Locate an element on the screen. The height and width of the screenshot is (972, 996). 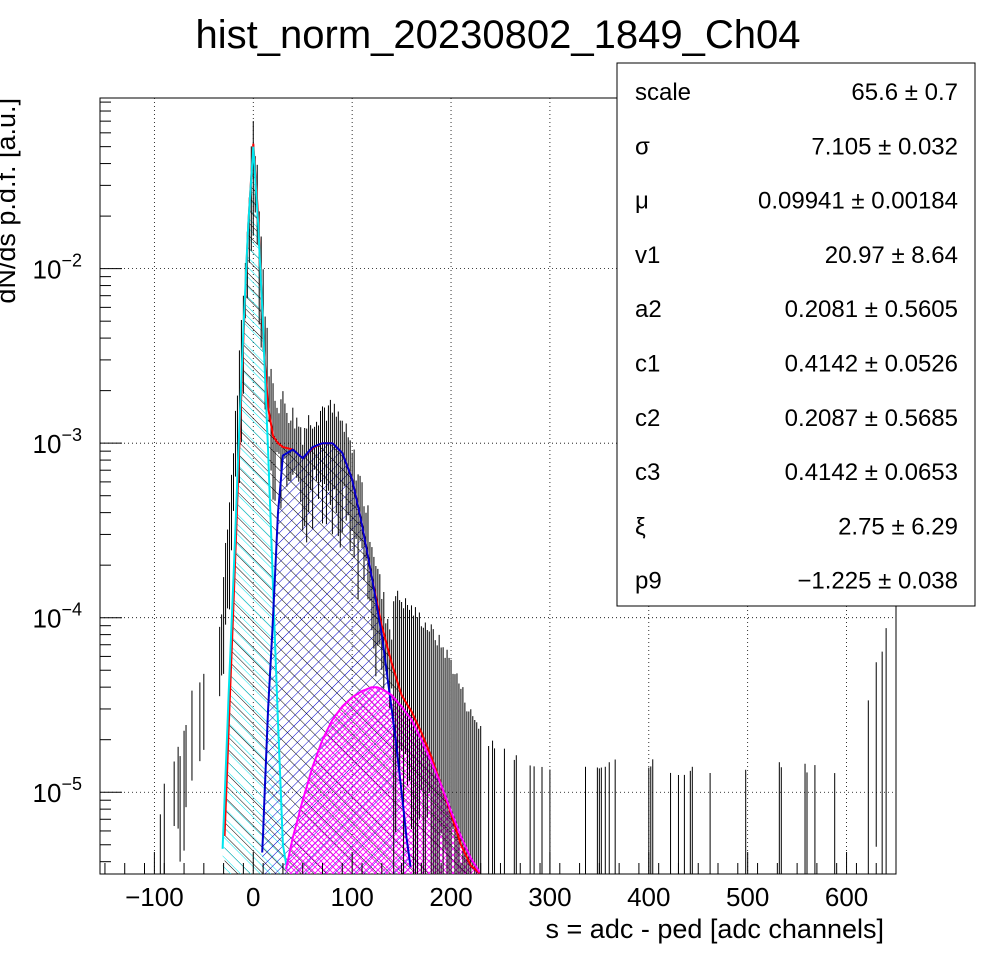
stats-param-label: scale is located at coordinates (663, 92).